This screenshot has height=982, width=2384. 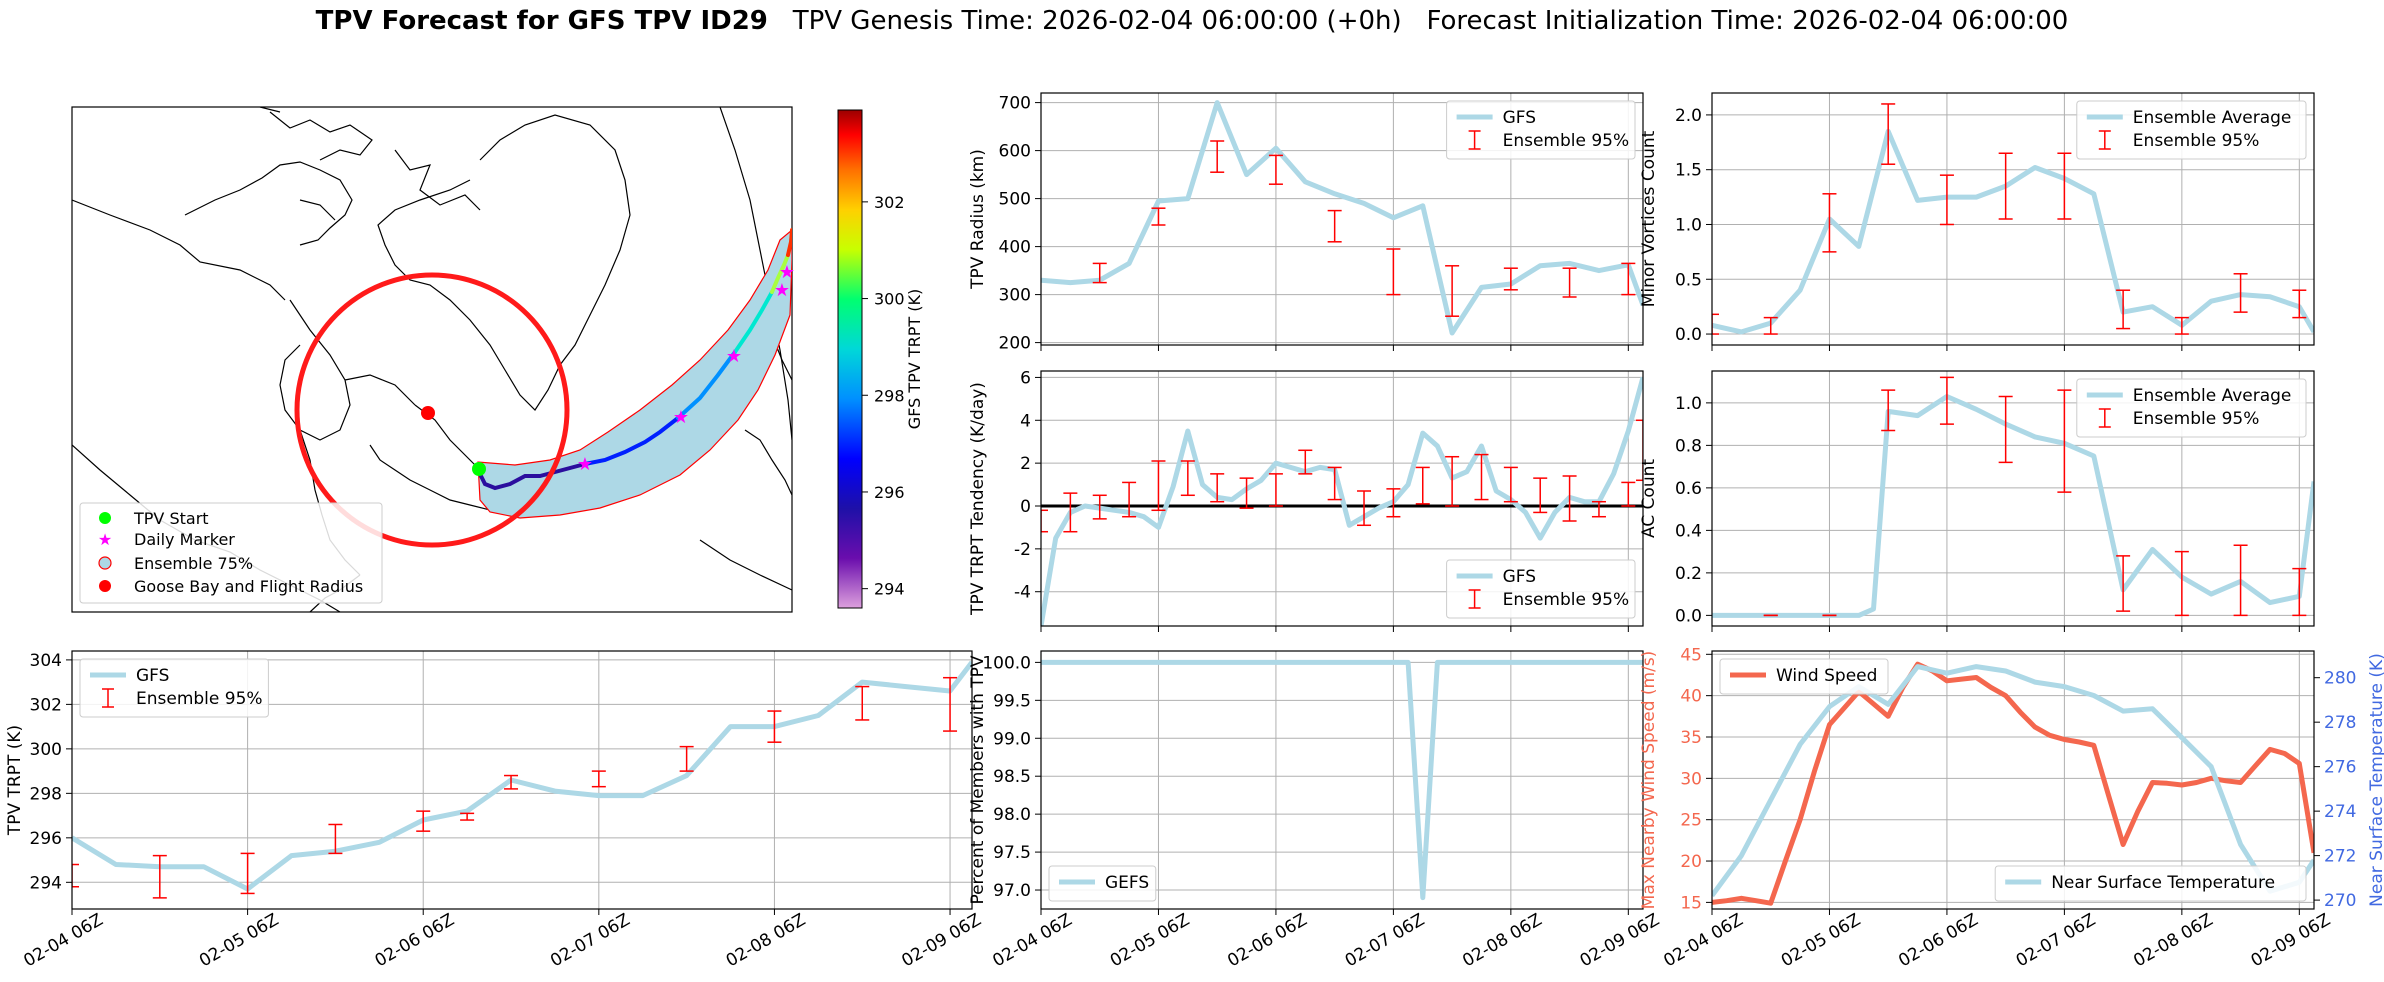 What do you see at coordinates (1688, 171) in the screenshot?
I see `ytick-label: 1.5` at bounding box center [1688, 171].